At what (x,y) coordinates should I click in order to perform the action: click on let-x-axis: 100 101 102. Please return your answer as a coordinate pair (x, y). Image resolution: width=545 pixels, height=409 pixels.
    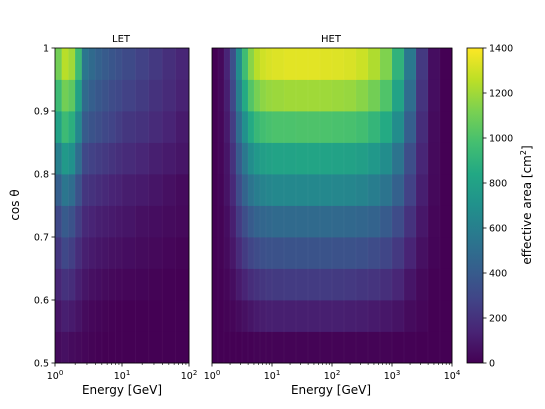
    Looking at the image, I should click on (122, 372).